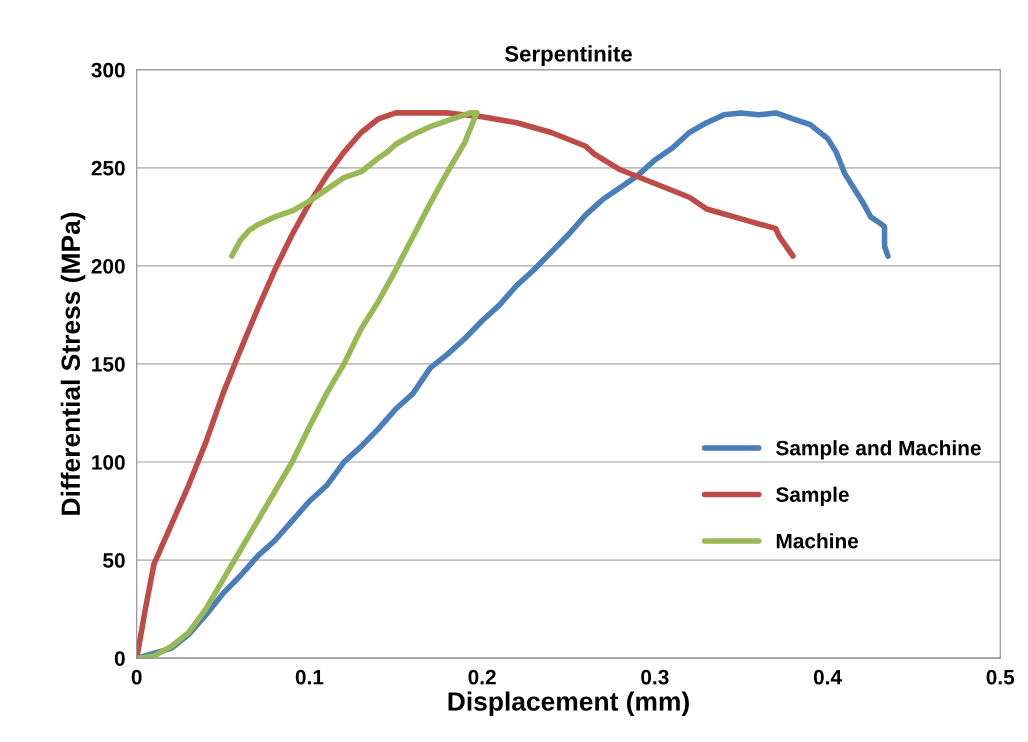 Image resolution: width=1028 pixels, height=742 pixels. Describe the element at coordinates (108, 462) in the screenshot. I see `y-tick-label: 100` at that location.